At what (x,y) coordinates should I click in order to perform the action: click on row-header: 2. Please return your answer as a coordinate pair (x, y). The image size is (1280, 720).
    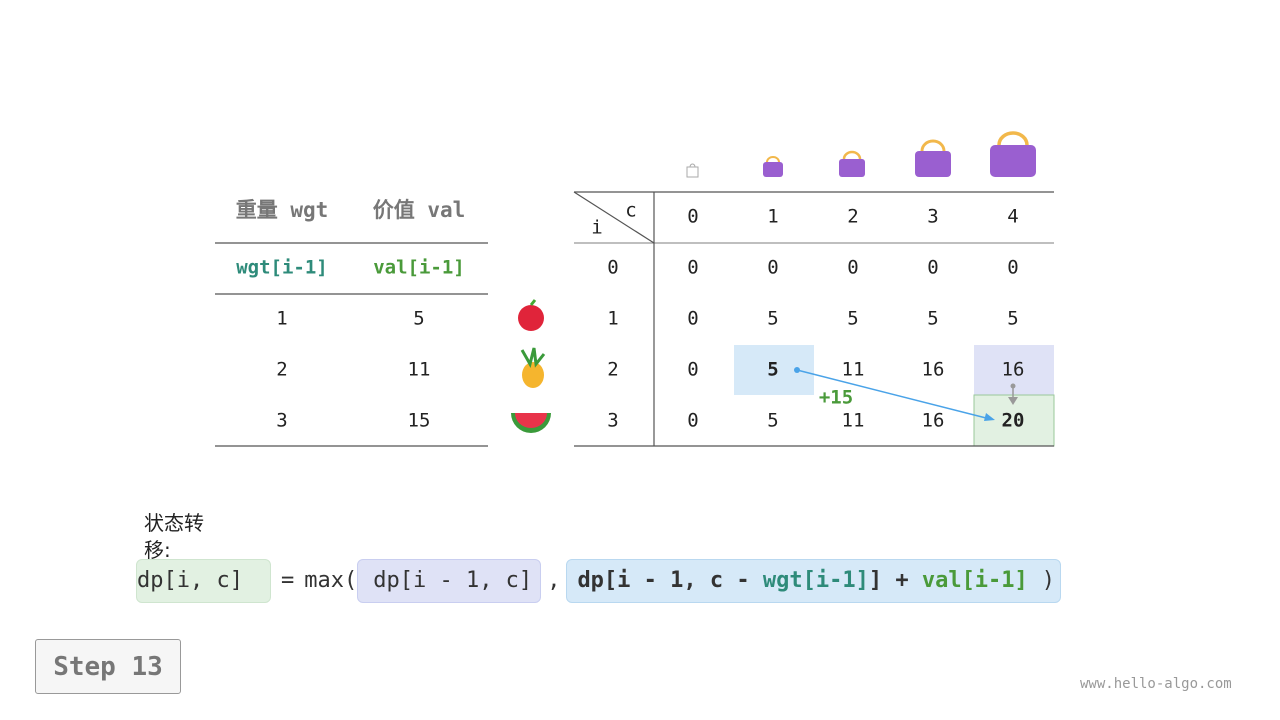
    Looking at the image, I should click on (612, 370).